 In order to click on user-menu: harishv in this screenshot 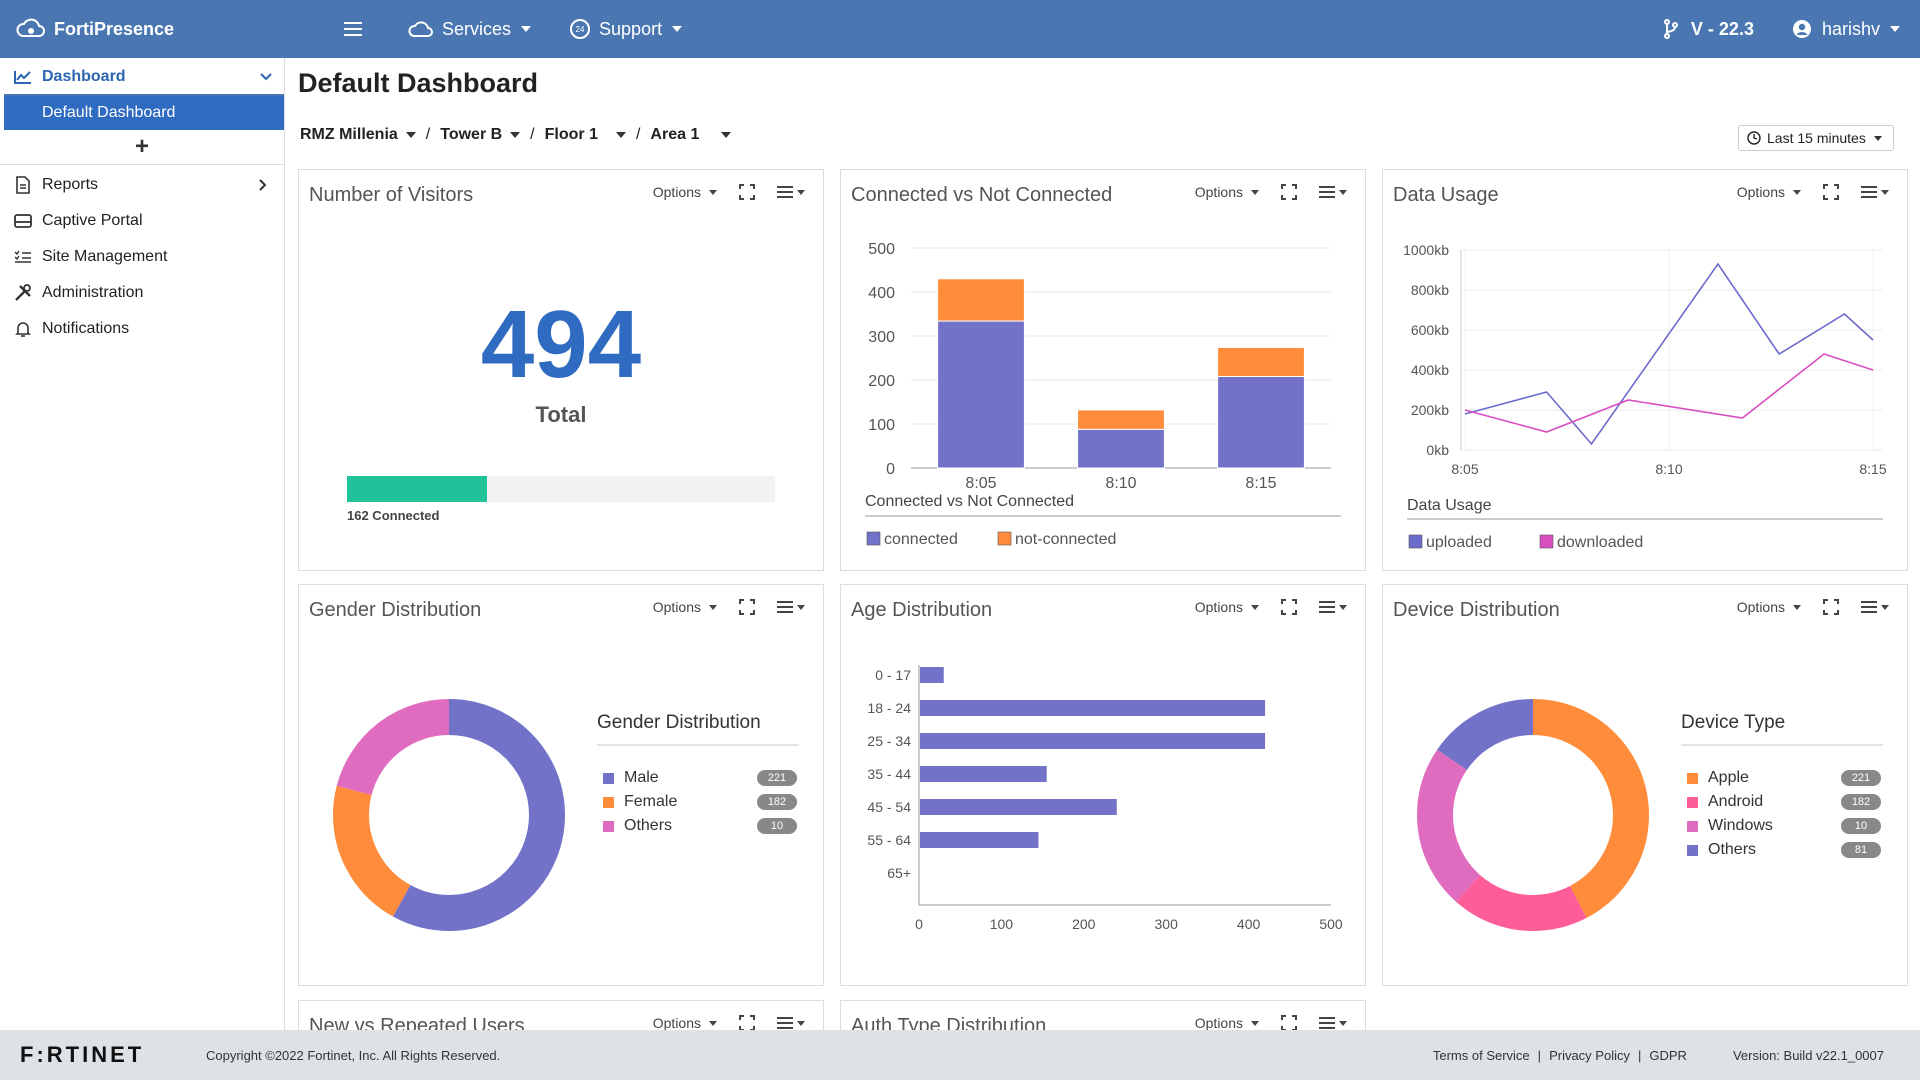, I will do `click(1846, 29)`.